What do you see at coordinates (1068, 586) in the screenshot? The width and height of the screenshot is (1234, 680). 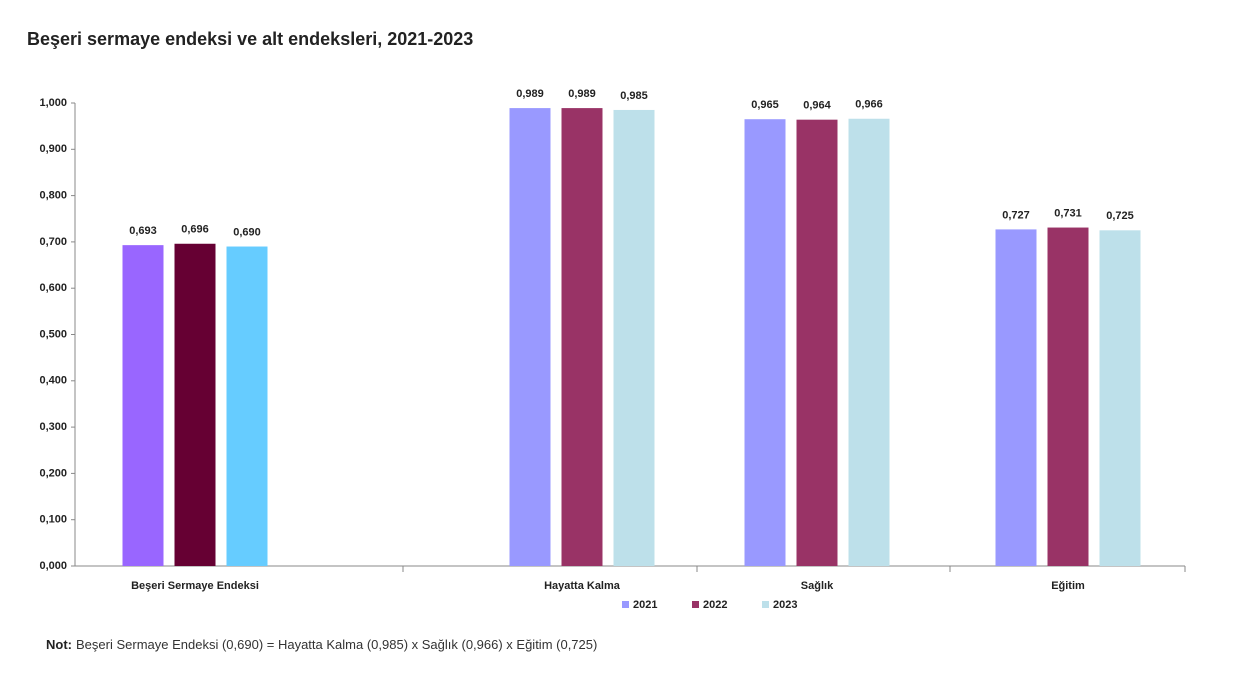 I see `x-tick-label: Eğitim` at bounding box center [1068, 586].